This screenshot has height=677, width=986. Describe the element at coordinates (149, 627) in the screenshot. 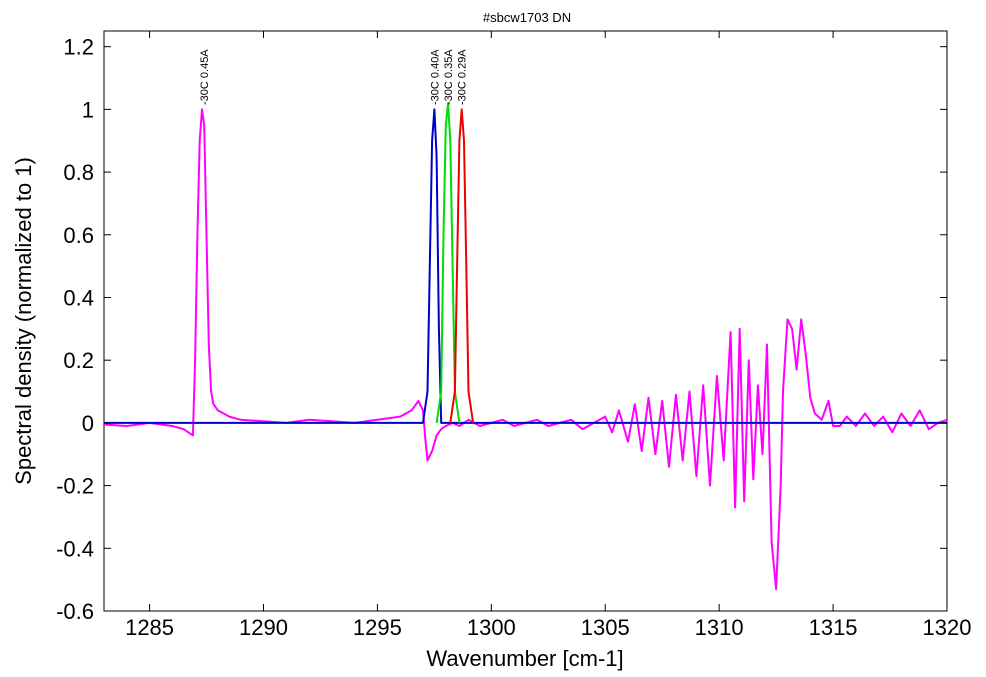

I see `x-tick-label: 1285` at that location.